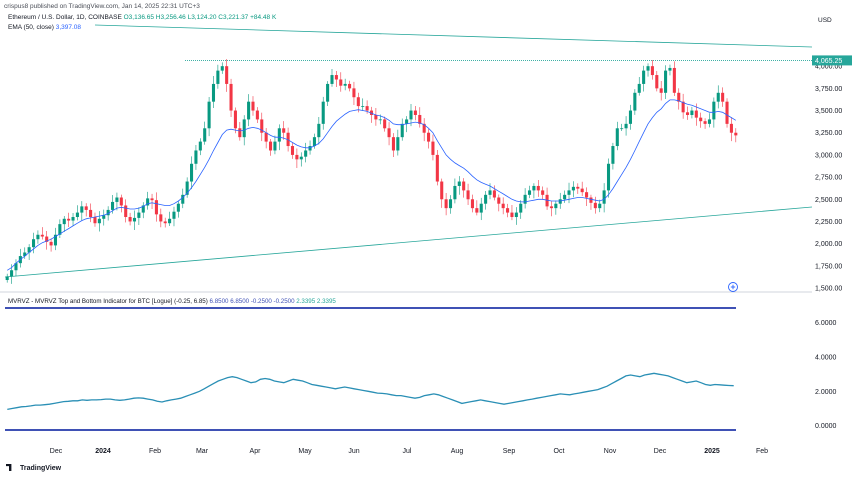 This screenshot has width=860, height=477. What do you see at coordinates (256, 451) in the screenshot?
I see `month-tick-label: Apr` at bounding box center [256, 451].